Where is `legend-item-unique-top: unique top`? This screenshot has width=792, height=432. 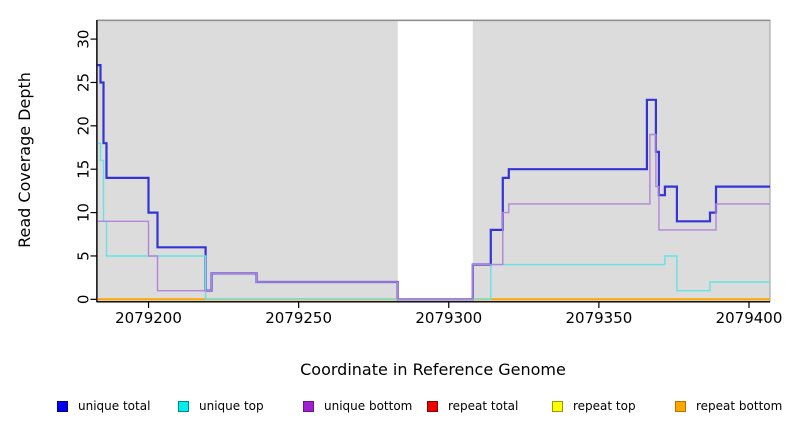
legend-item-unique-top: unique top is located at coordinates (221, 406).